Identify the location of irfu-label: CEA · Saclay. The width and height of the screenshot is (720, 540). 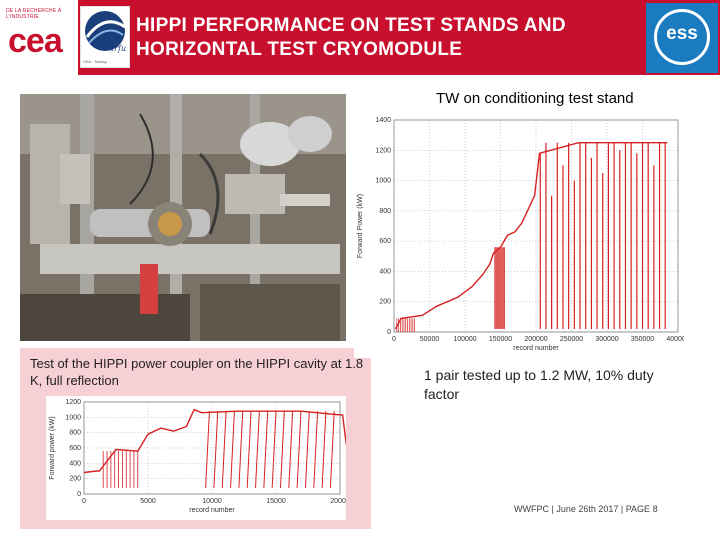
(105, 62).